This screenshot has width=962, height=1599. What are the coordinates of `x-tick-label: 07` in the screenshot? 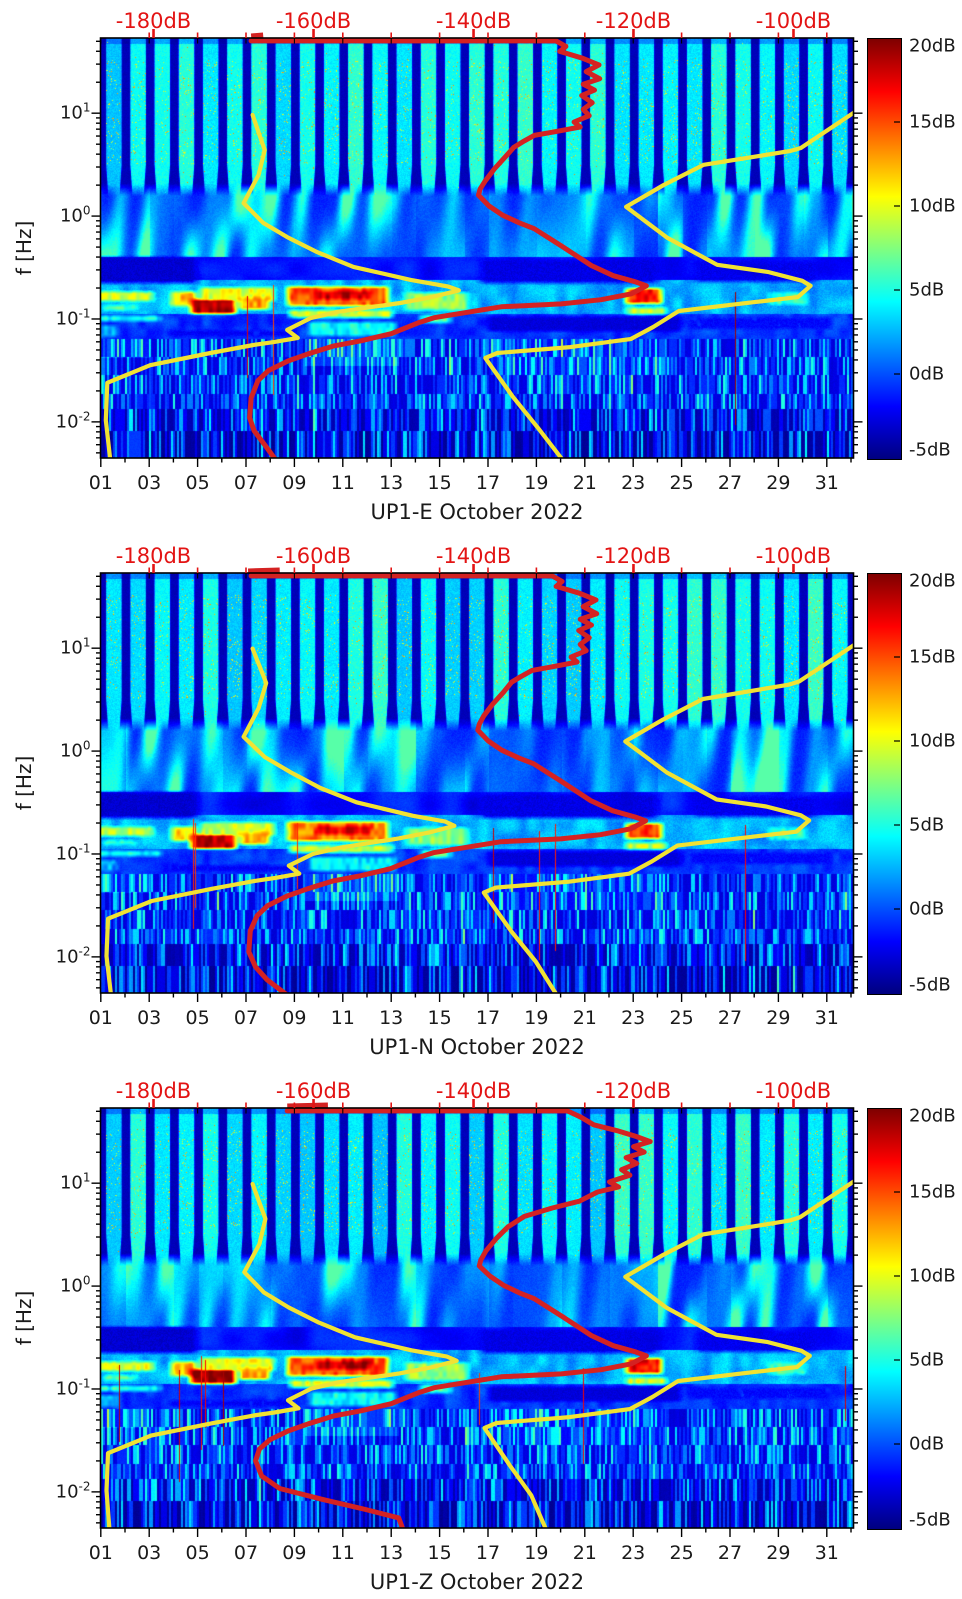 It's located at (246, 1553).